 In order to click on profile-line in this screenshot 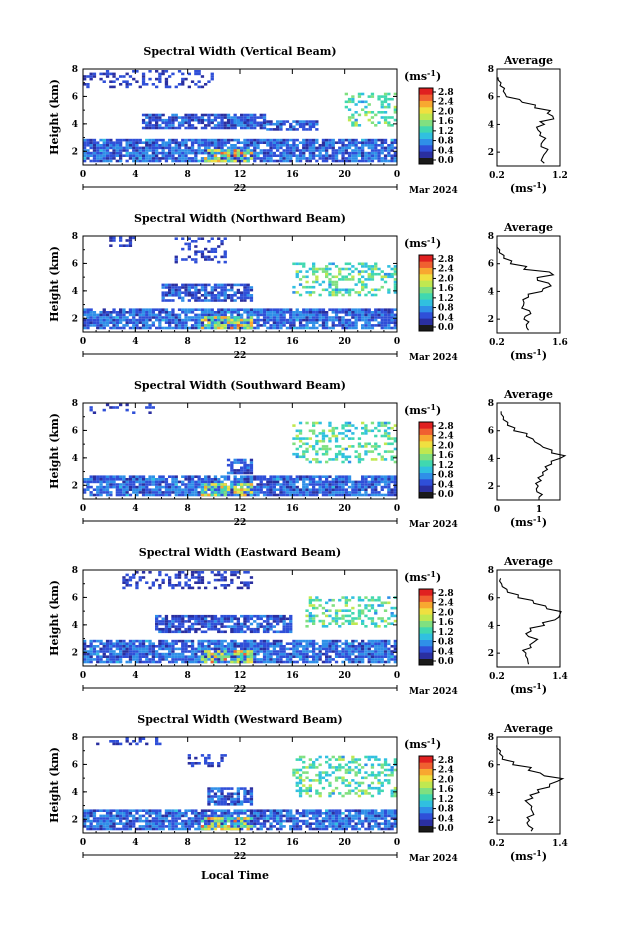, I will do `click(526, 120)`.